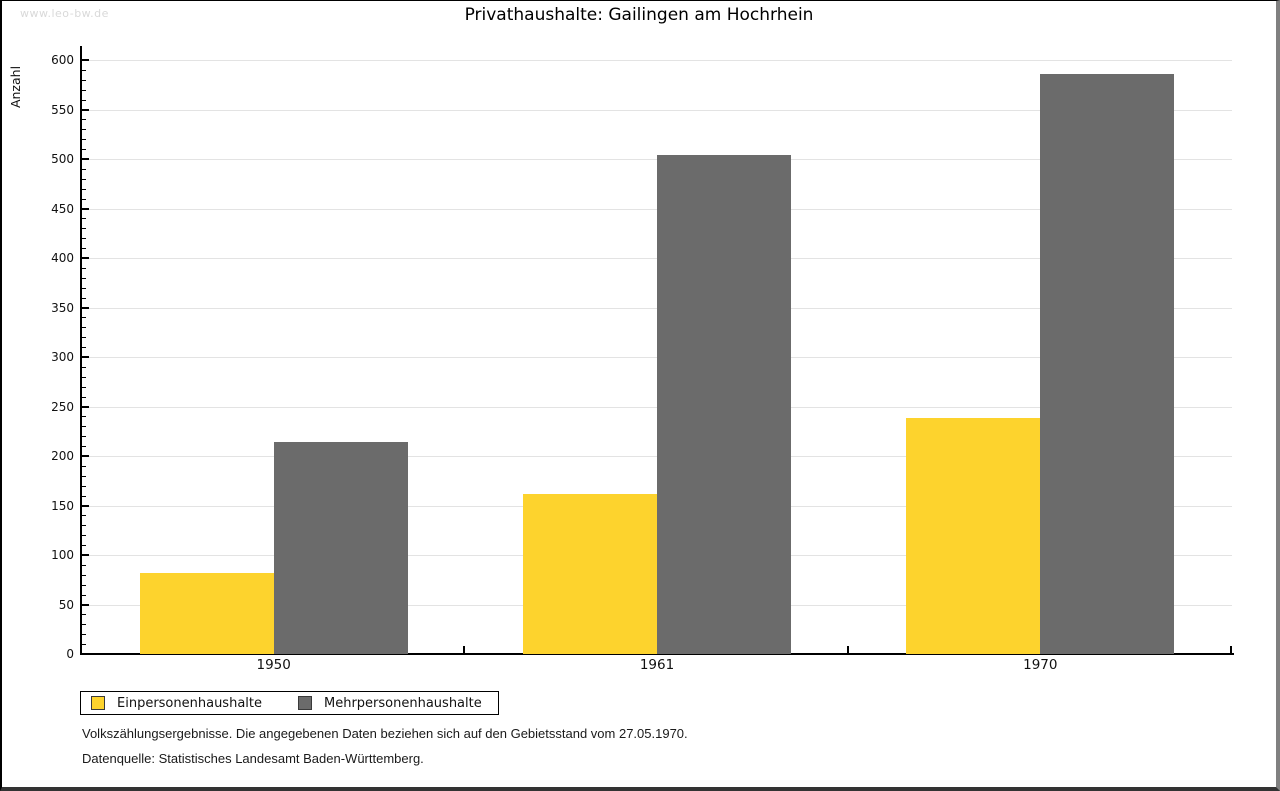 This screenshot has width=1280, height=791. Describe the element at coordinates (206, 613) in the screenshot. I see `bar-einpersonenhaushalte-1950` at that location.